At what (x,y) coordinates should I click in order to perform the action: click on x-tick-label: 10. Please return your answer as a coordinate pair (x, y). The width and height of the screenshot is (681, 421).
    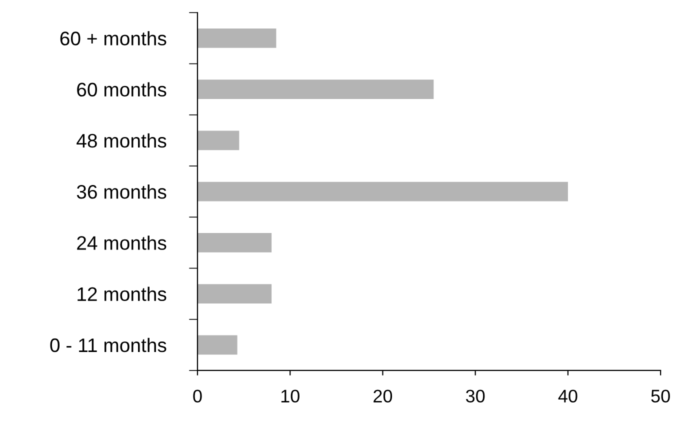
    Looking at the image, I should click on (290, 396).